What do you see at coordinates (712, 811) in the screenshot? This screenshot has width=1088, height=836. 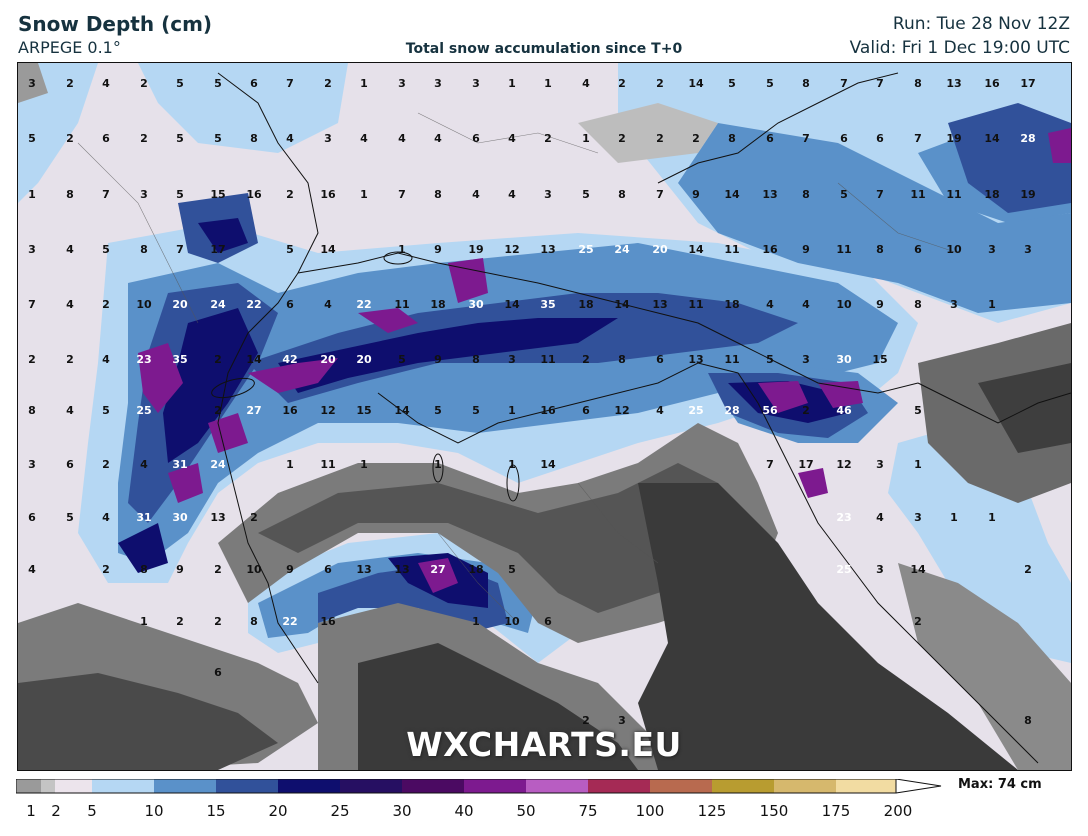 I see `legend-tick-label: 125` at bounding box center [712, 811].